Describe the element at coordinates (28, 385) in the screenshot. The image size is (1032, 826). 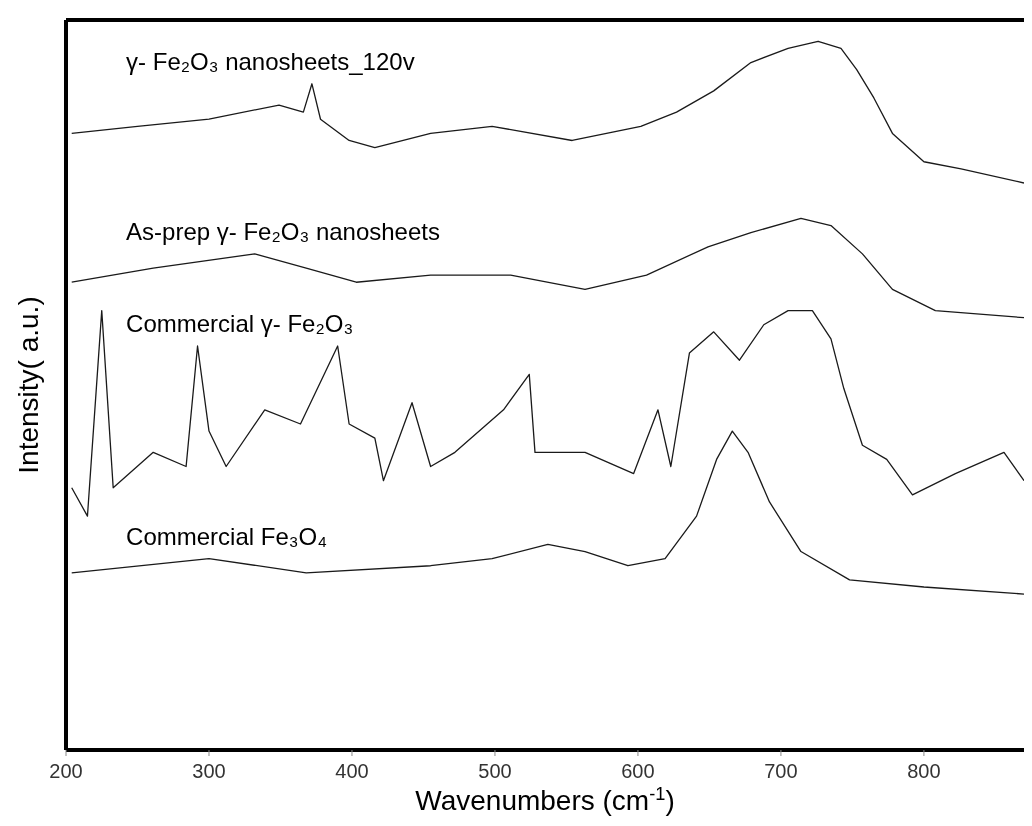
I see `y-axis-title: Intensity( a.u.)` at that location.